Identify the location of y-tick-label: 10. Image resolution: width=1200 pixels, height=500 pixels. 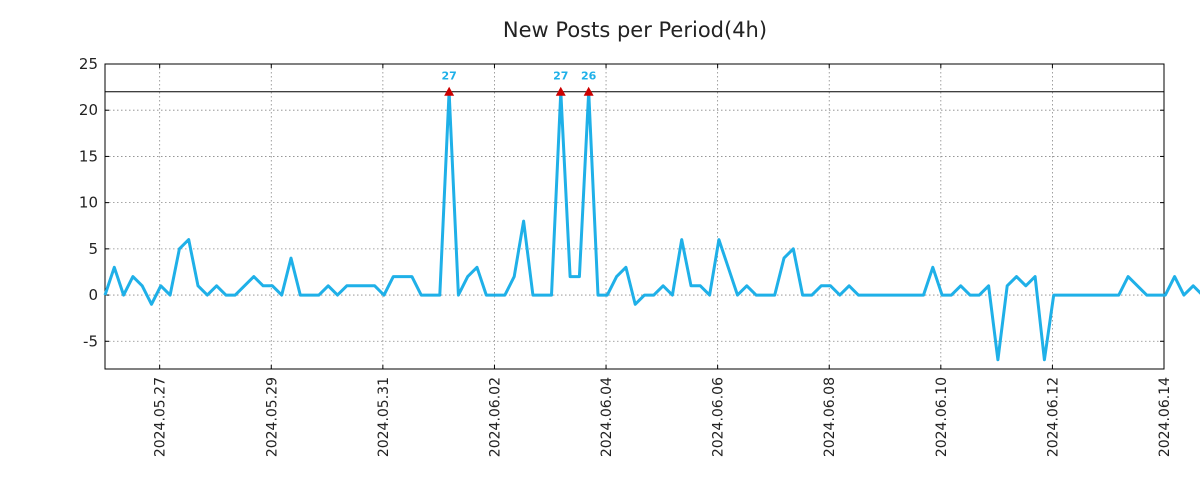
(88, 203).